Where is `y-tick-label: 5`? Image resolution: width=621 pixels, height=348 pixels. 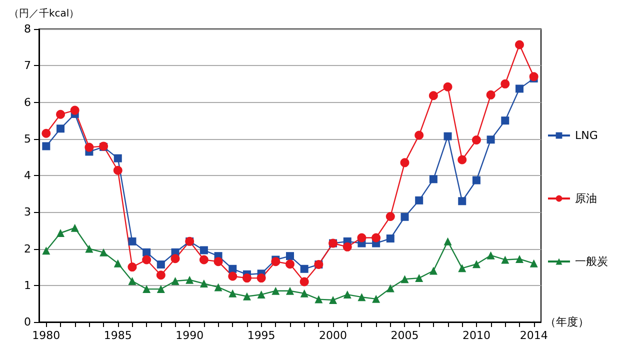 y-tick-label: 5 is located at coordinates (27, 139).